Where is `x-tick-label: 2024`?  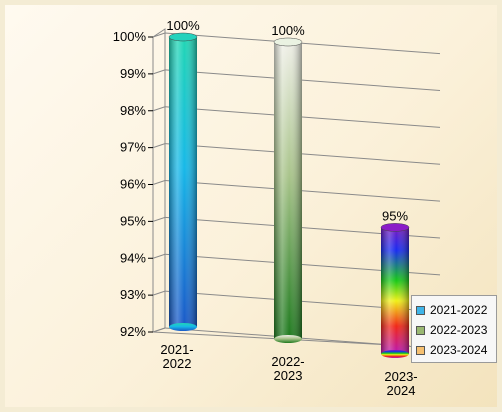
x-tick-label: 2024 is located at coordinates (401, 390).